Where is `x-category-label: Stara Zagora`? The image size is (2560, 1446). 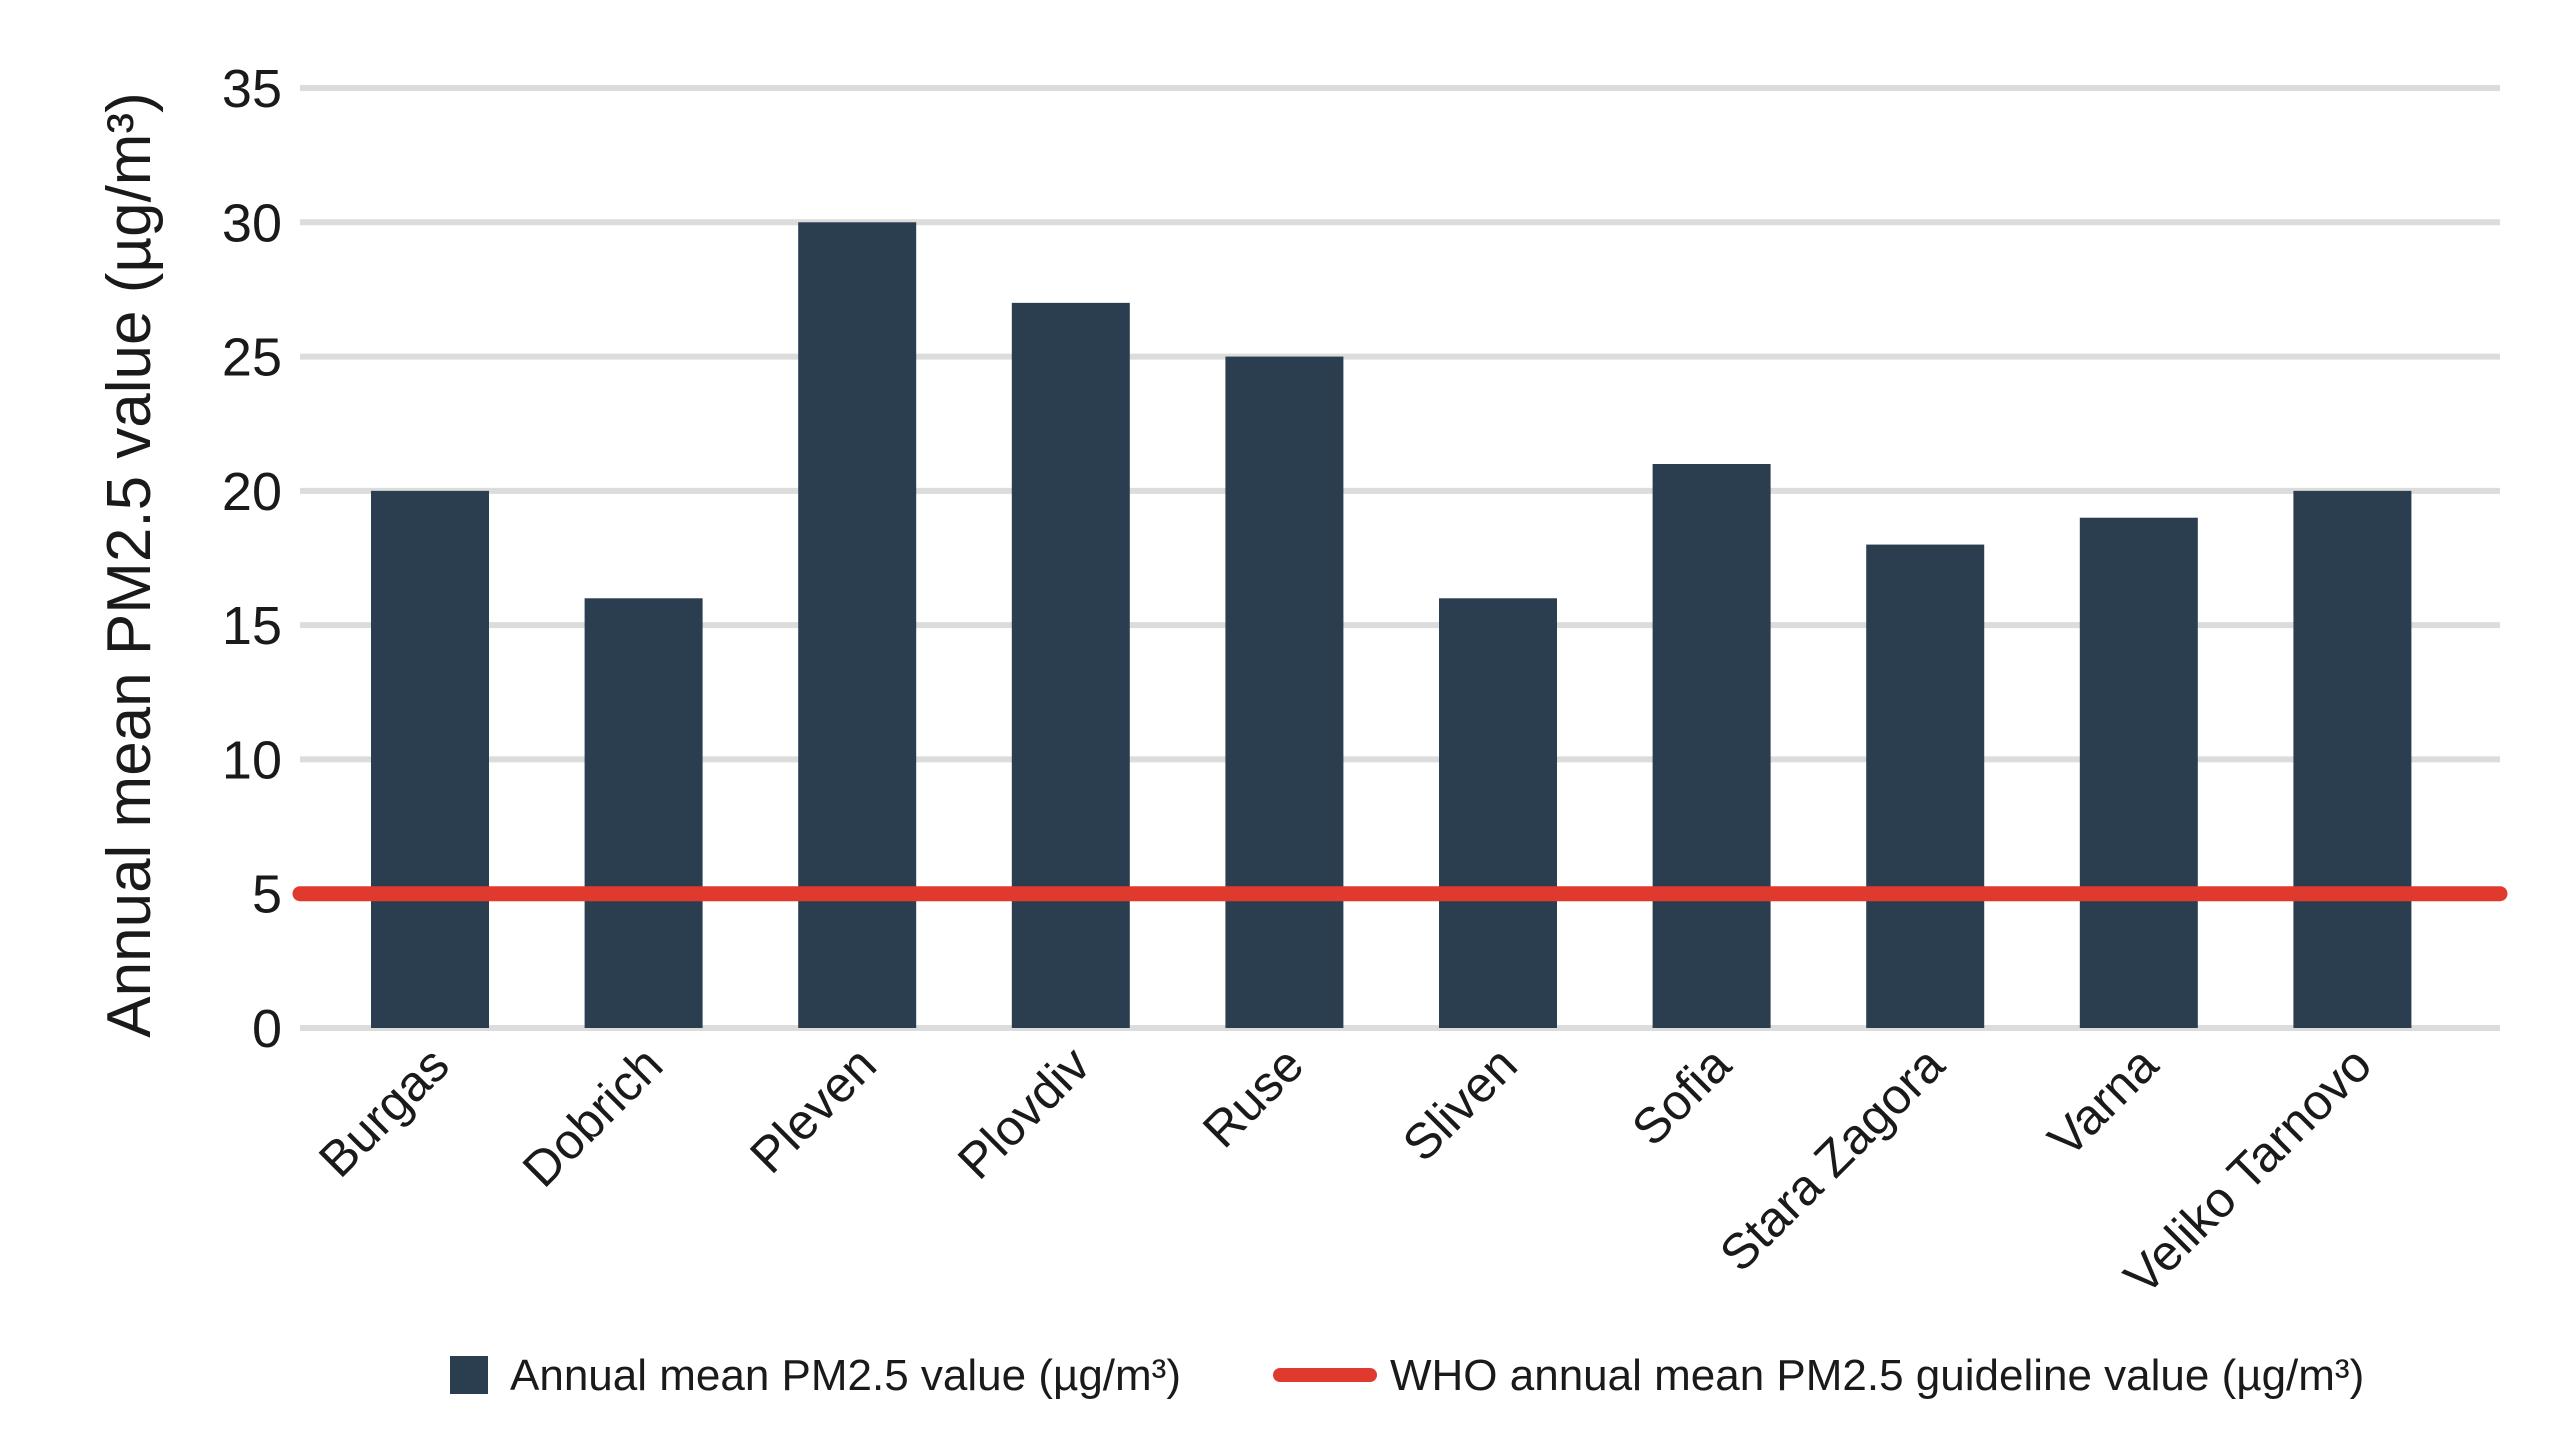 x-category-label: Stara Zagora is located at coordinates (1832, 1159).